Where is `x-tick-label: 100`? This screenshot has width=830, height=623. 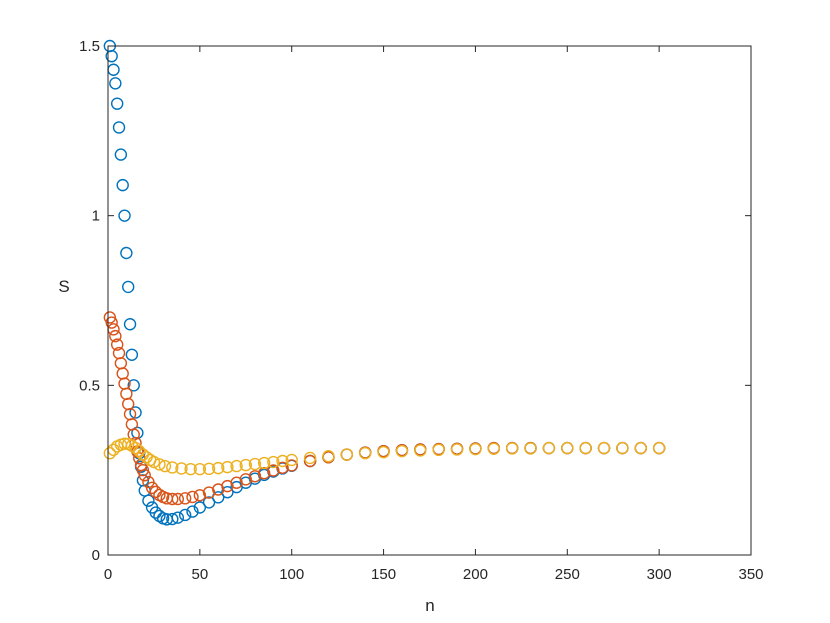
x-tick-label: 100 is located at coordinates (291, 574).